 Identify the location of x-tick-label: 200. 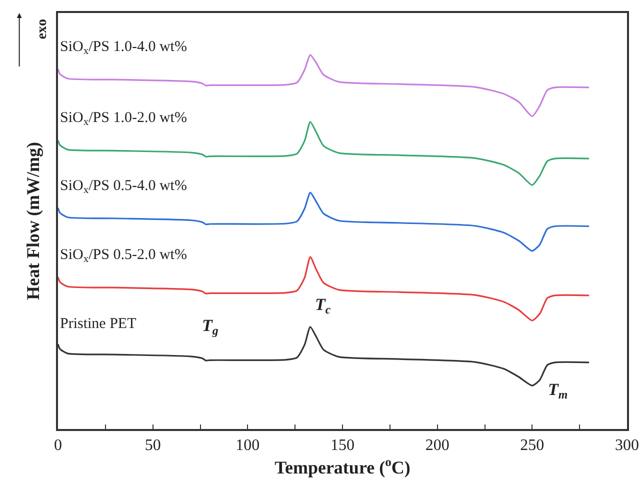
(437, 445).